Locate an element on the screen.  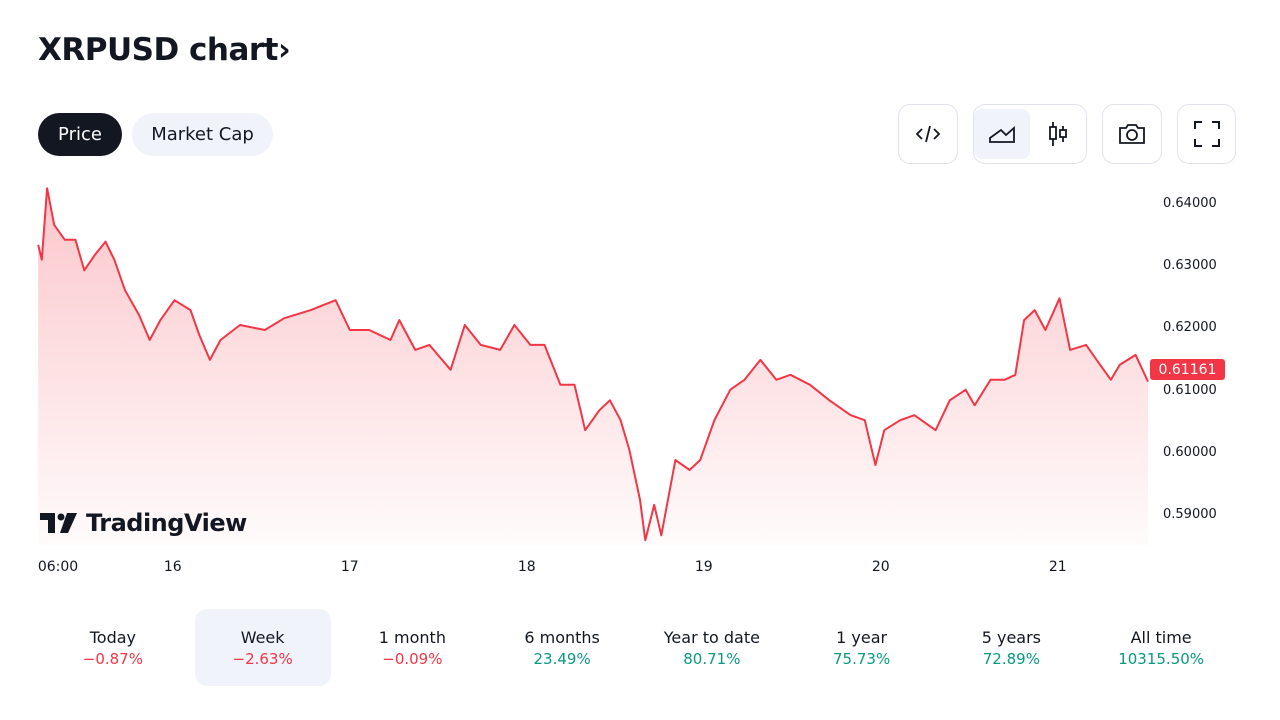
tradingview-logo-icon is located at coordinates (58, 523).